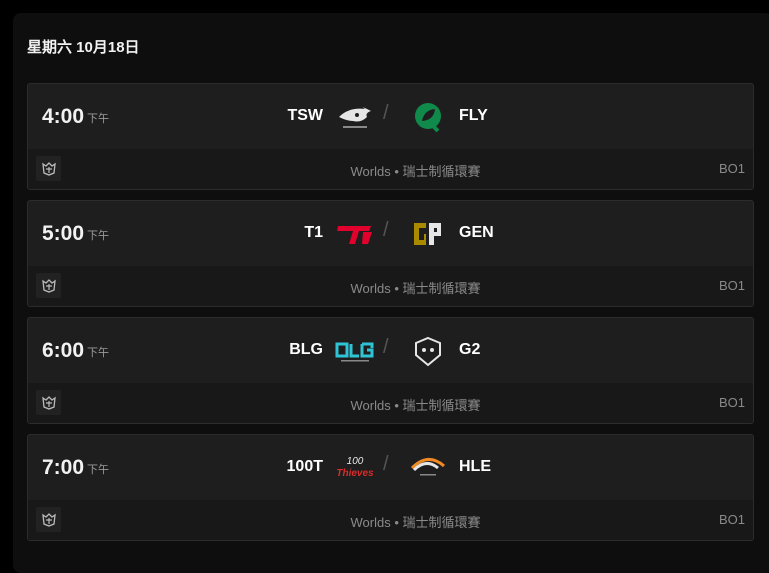  What do you see at coordinates (470, 349) in the screenshot?
I see `team2-name: G2` at bounding box center [470, 349].